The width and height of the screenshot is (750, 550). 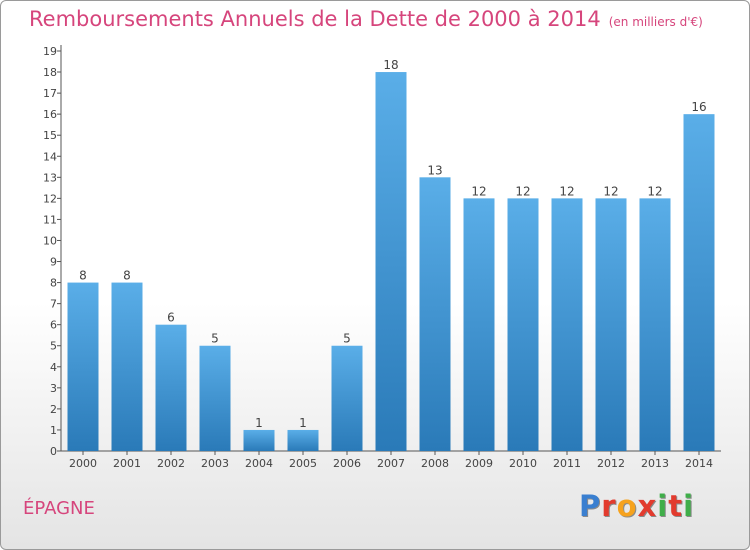 What do you see at coordinates (50, 198) in the screenshot?
I see `y-tick-label: 12` at bounding box center [50, 198].